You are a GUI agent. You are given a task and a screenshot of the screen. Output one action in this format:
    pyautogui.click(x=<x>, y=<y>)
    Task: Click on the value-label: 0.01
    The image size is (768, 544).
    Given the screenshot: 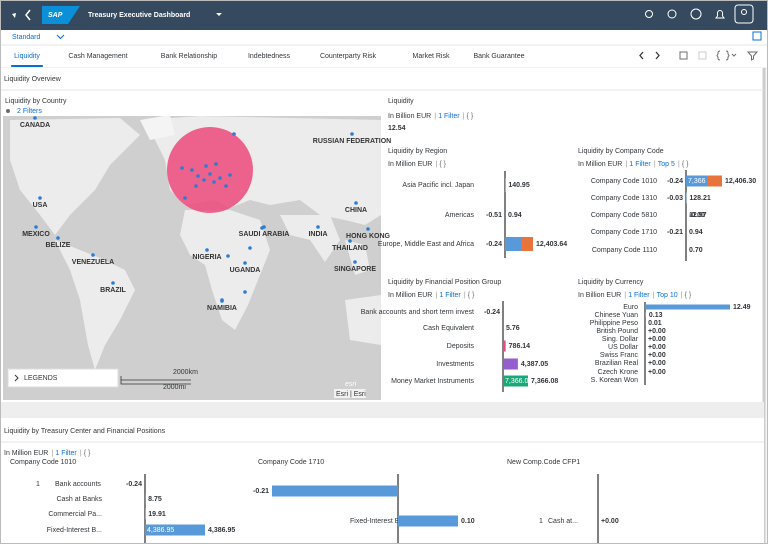 What is the action you would take?
    pyautogui.click(x=655, y=323)
    